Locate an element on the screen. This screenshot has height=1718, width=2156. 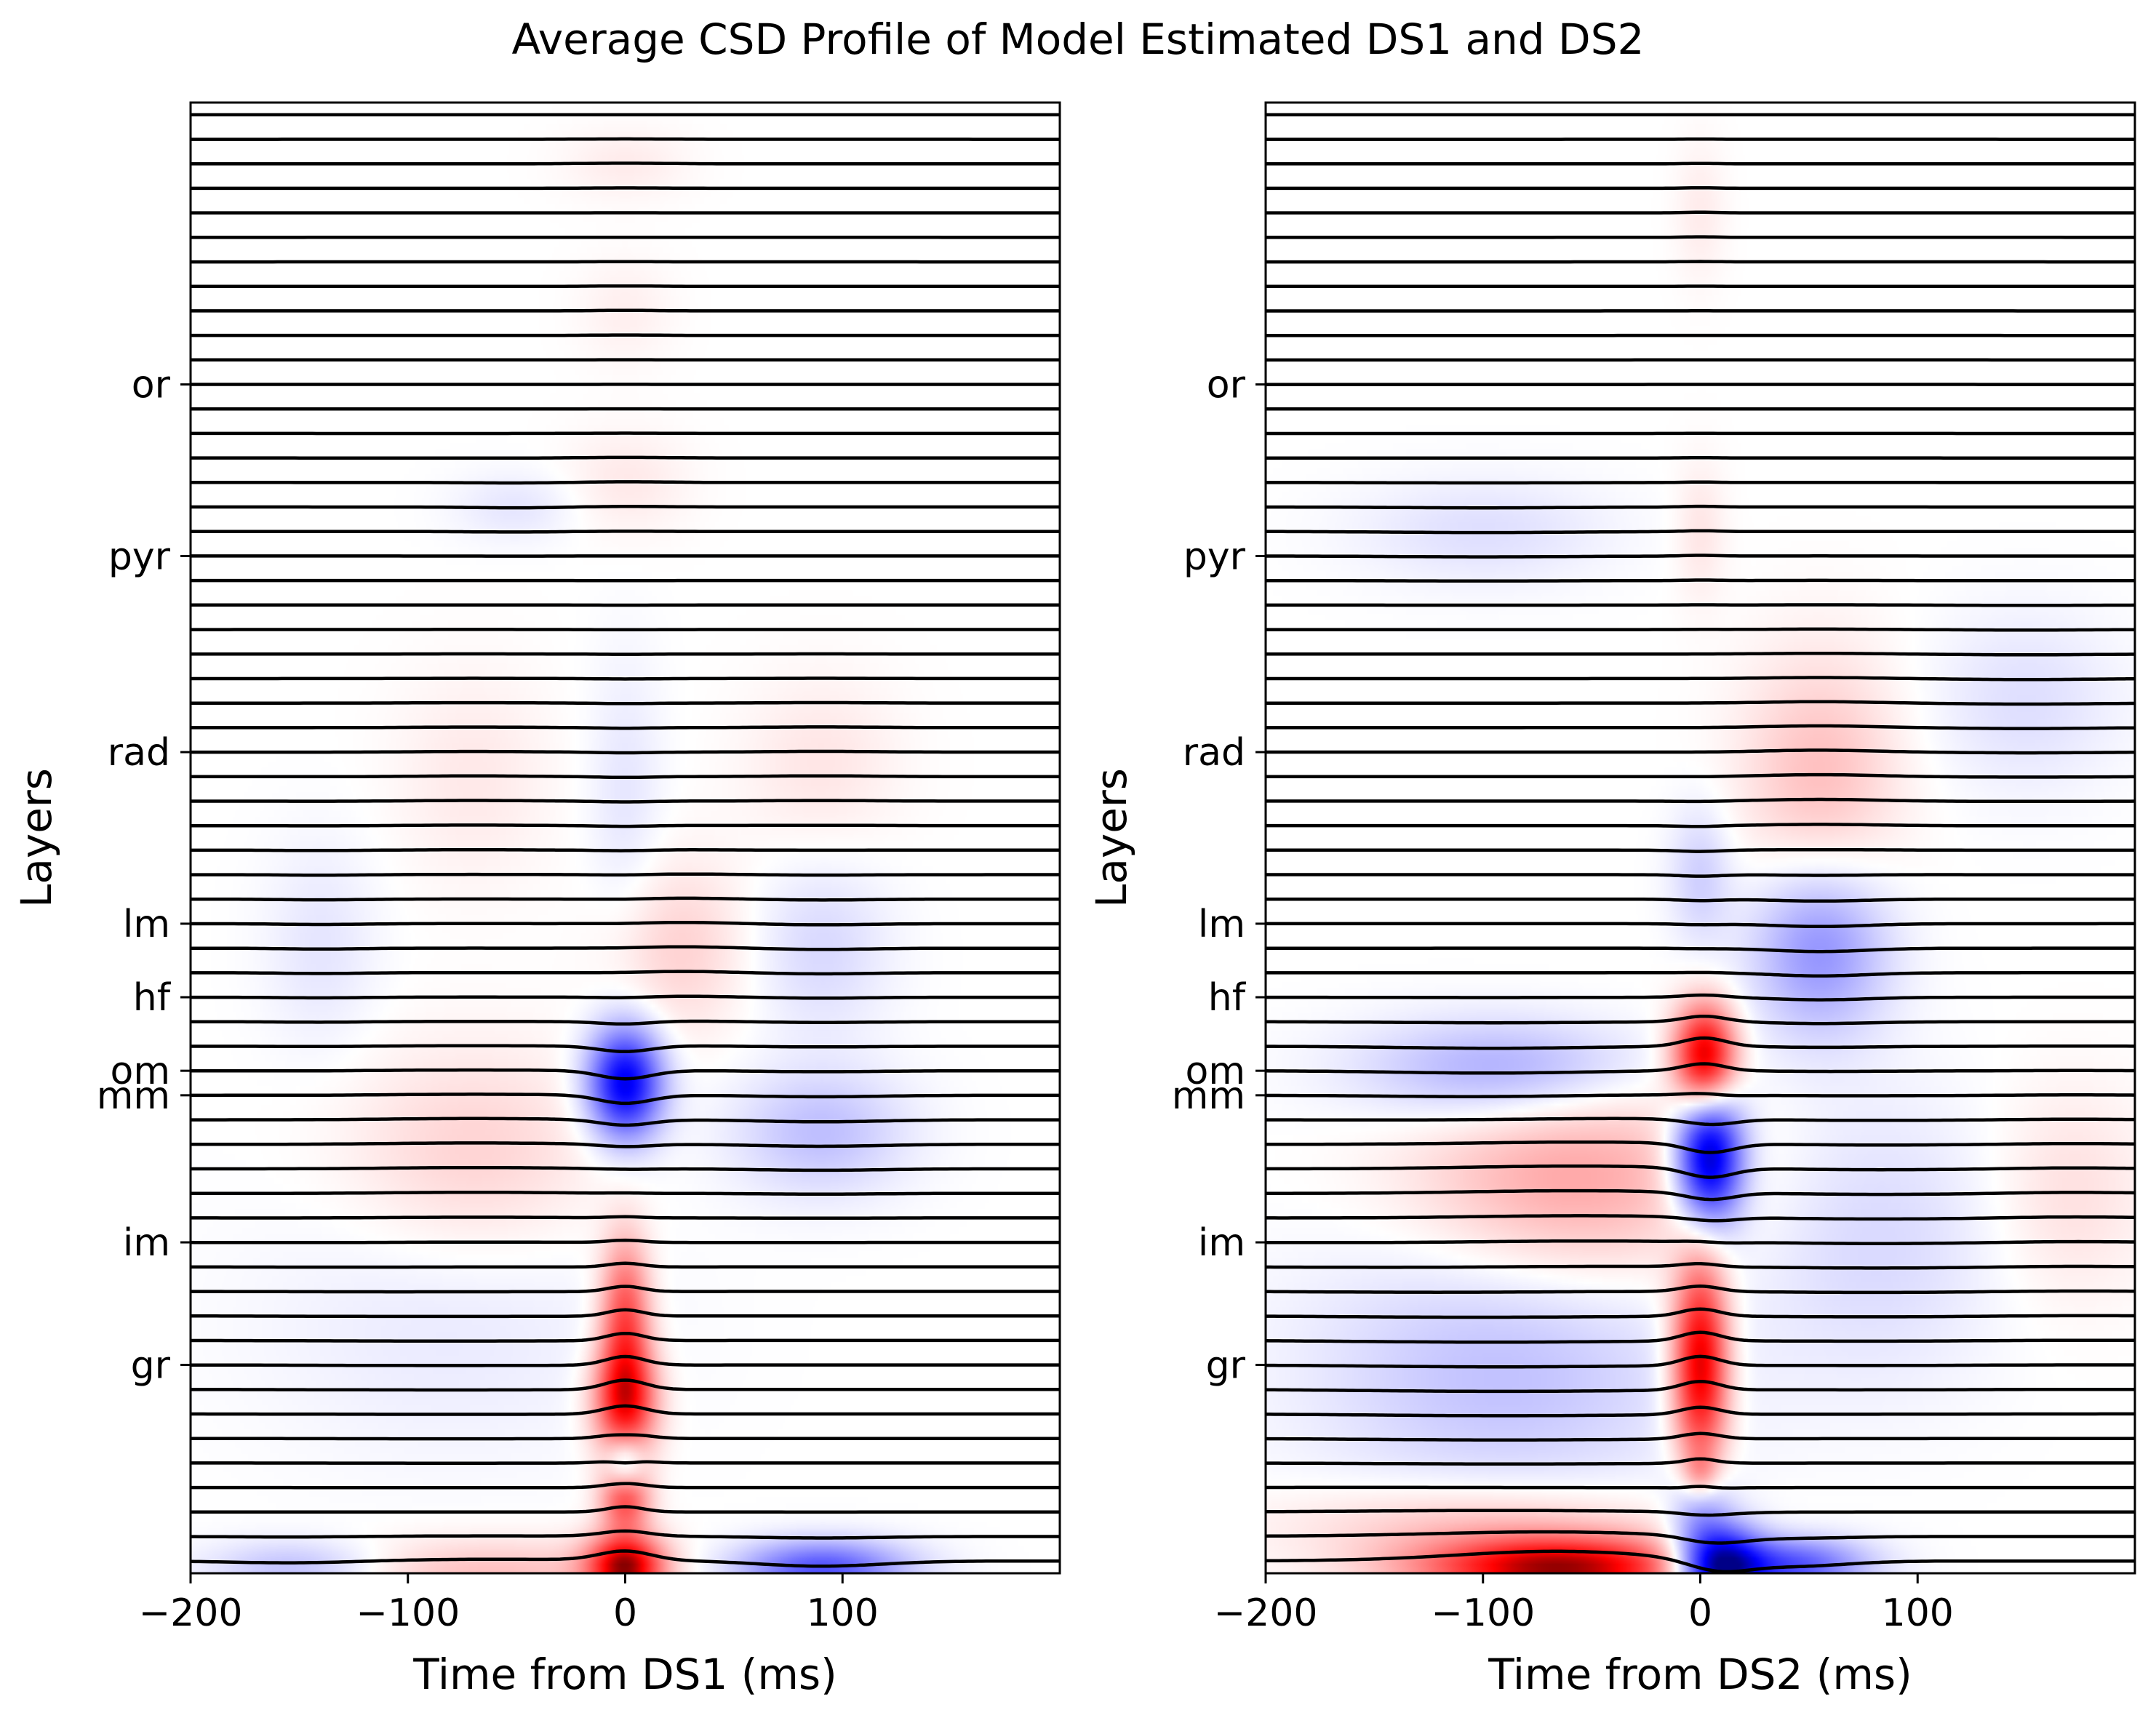
csd-trace-ch20 is located at coordinates (1700, 605).